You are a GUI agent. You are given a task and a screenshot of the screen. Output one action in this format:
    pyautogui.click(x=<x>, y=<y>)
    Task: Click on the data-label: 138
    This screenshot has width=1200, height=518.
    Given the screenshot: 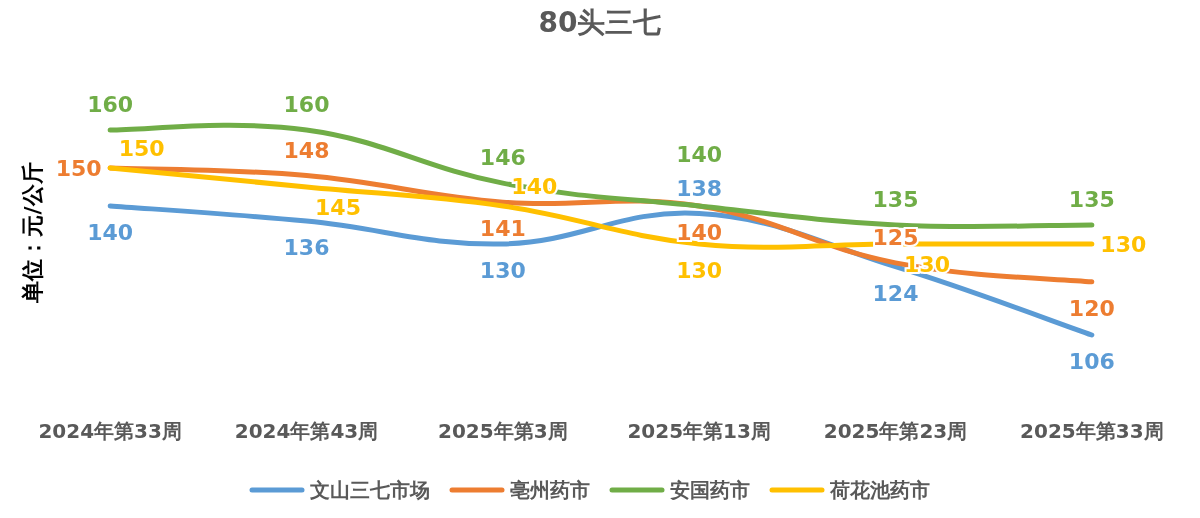 What is the action you would take?
    pyautogui.click(x=699, y=188)
    